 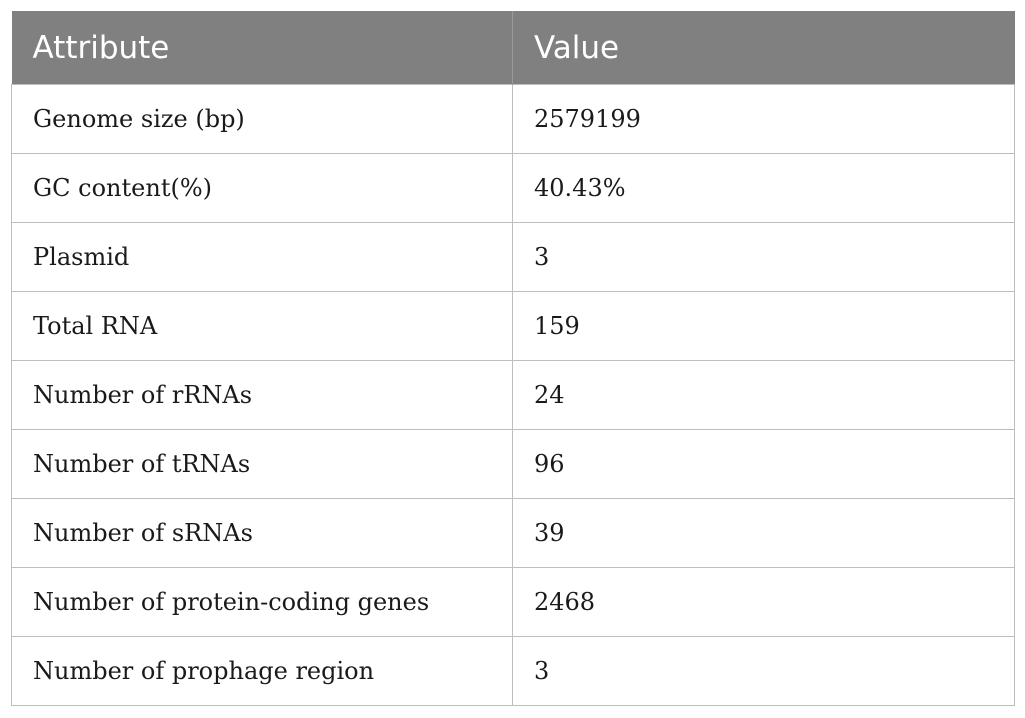 I want to click on attribute-cell: Number of tRNAs, so click(x=262, y=464).